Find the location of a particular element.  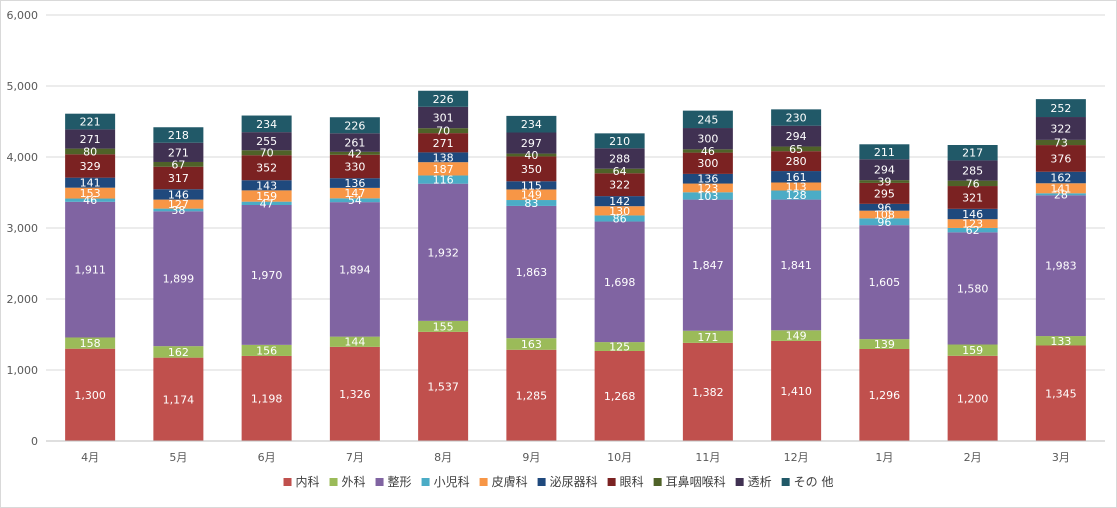

data-label: 28 is located at coordinates (1061, 194).